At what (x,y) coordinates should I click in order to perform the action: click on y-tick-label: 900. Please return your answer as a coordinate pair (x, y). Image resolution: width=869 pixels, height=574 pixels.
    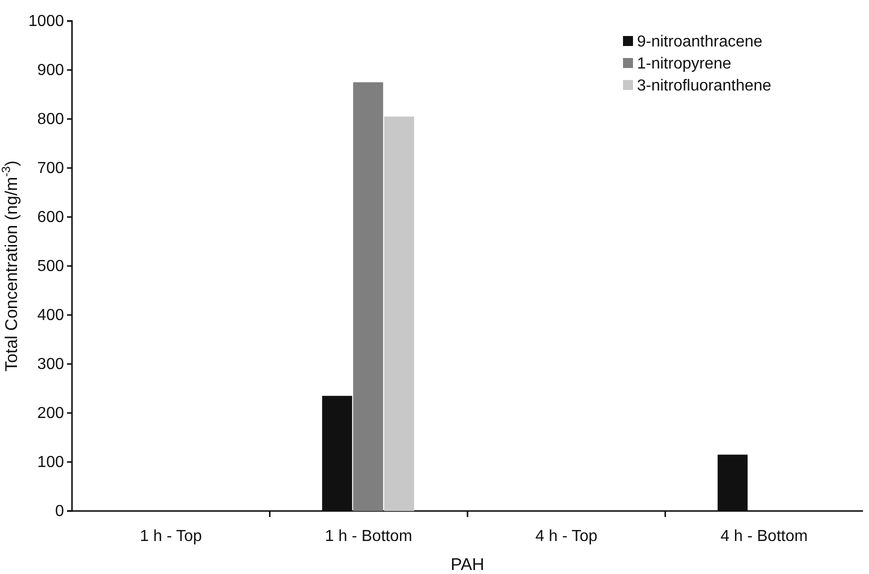
    Looking at the image, I should click on (50, 71).